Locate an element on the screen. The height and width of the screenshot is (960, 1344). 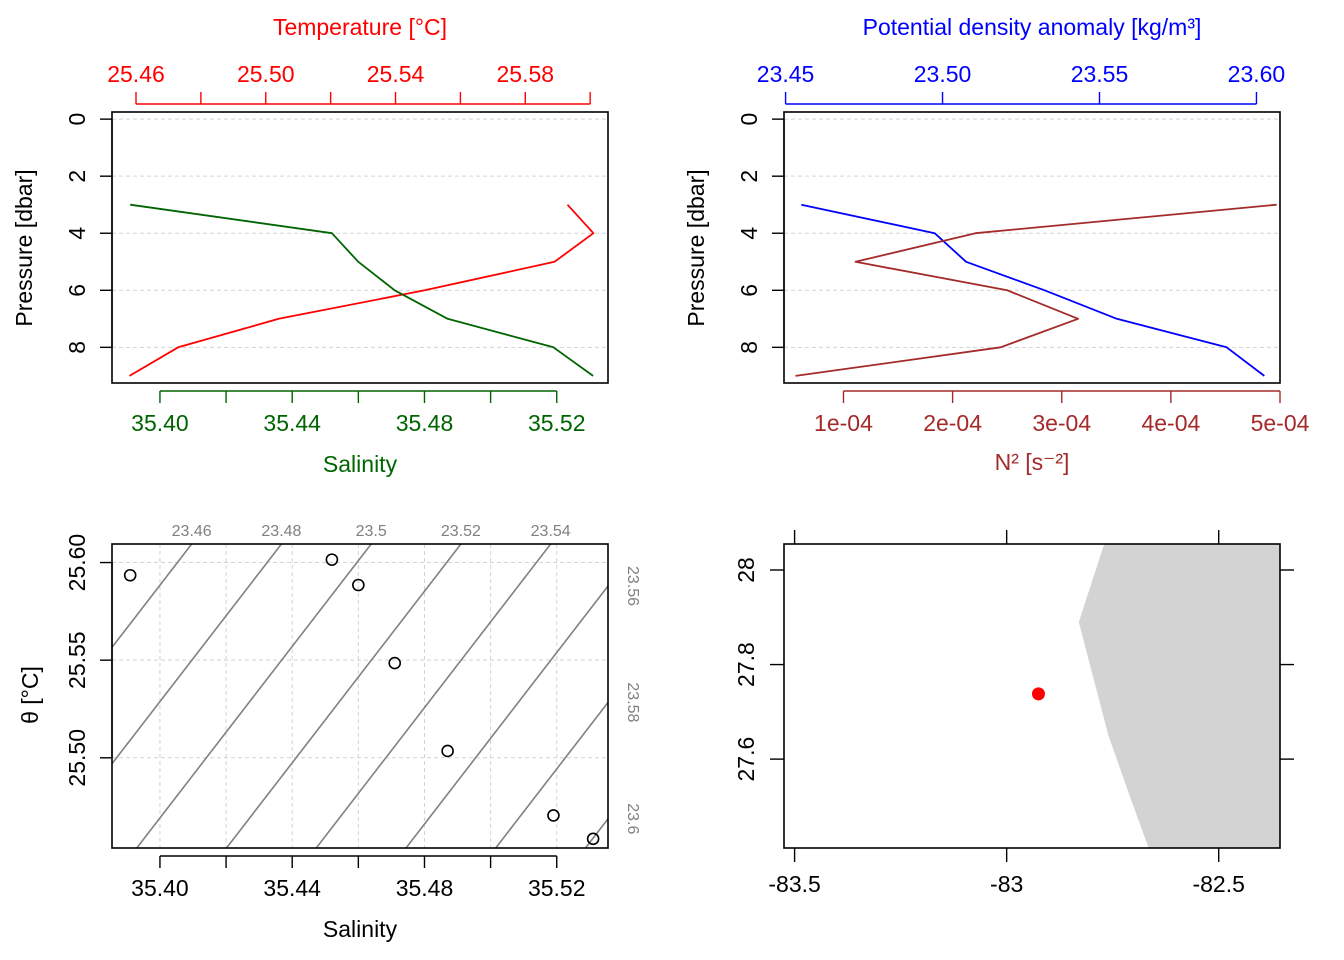
pressure-axis-2-tick-label: 0 is located at coordinates (749, 119).